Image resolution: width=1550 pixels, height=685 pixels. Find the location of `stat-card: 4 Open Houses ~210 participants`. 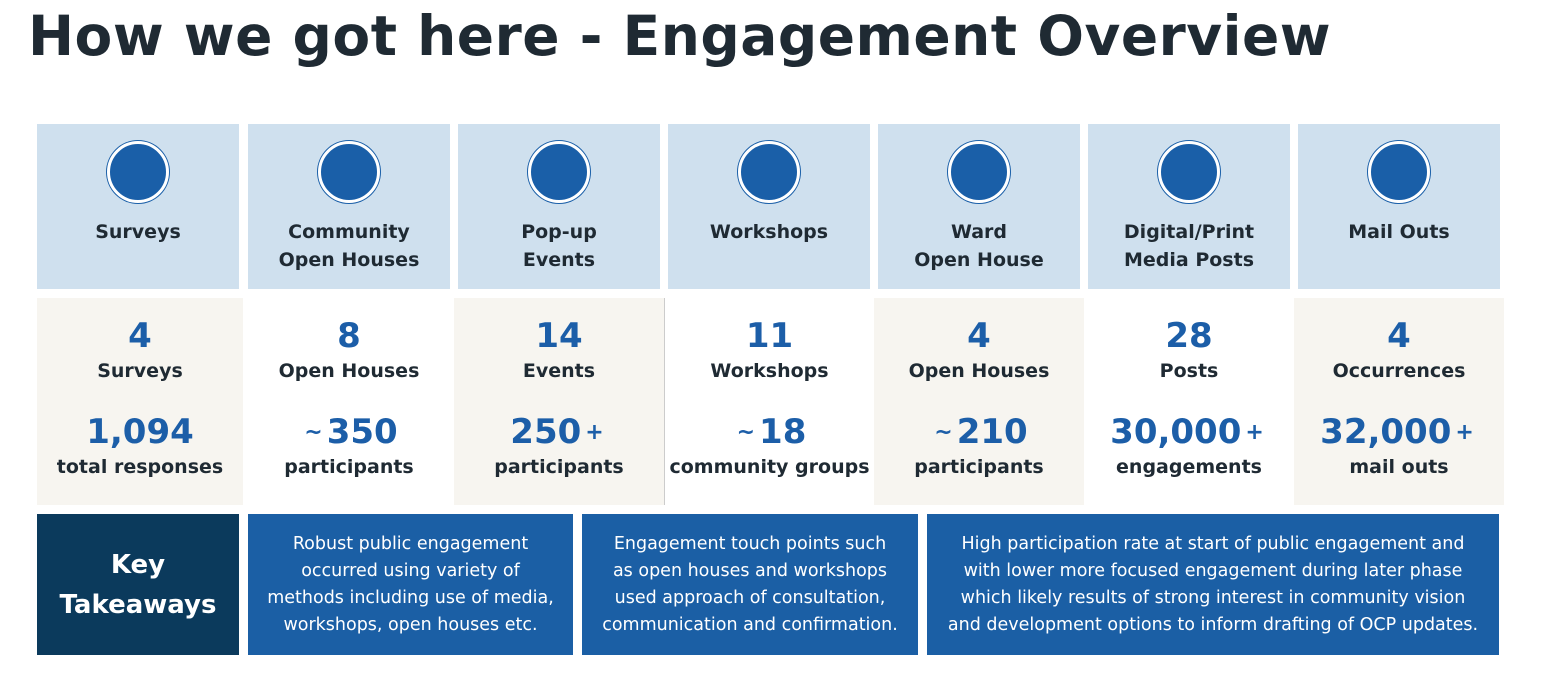

stat-card: 4 Open Houses ~210 participants is located at coordinates (979, 401).